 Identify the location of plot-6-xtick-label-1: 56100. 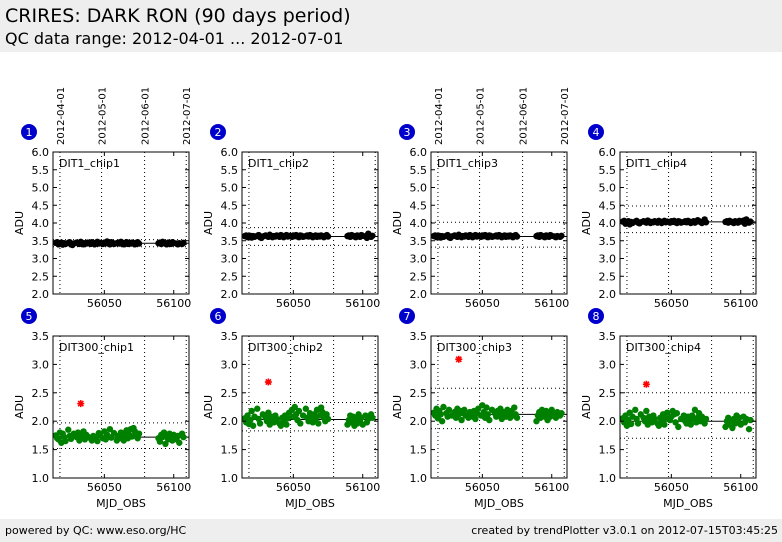
(362, 487).